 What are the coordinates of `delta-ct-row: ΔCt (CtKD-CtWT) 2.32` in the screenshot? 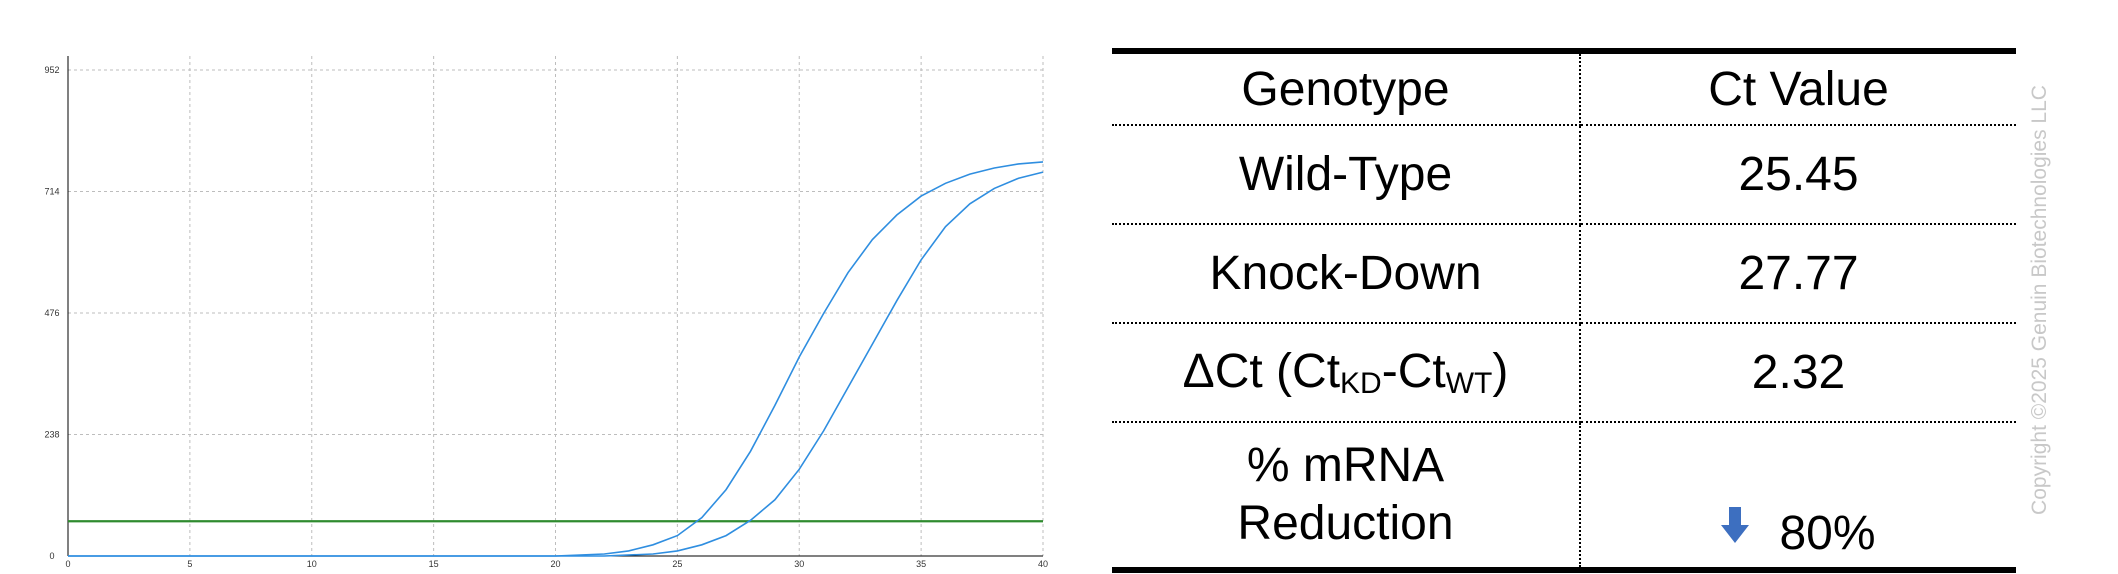 It's located at (1564, 373).